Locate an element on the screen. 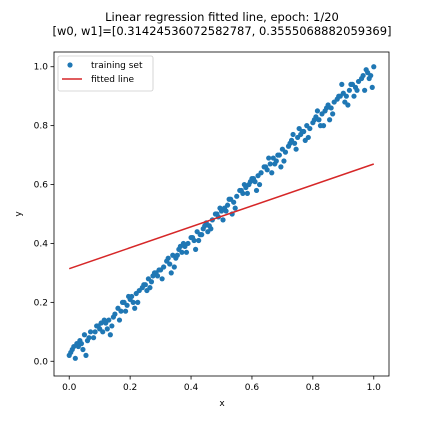 The image size is (432, 432). x-tick-label: 0.2 is located at coordinates (130, 388).